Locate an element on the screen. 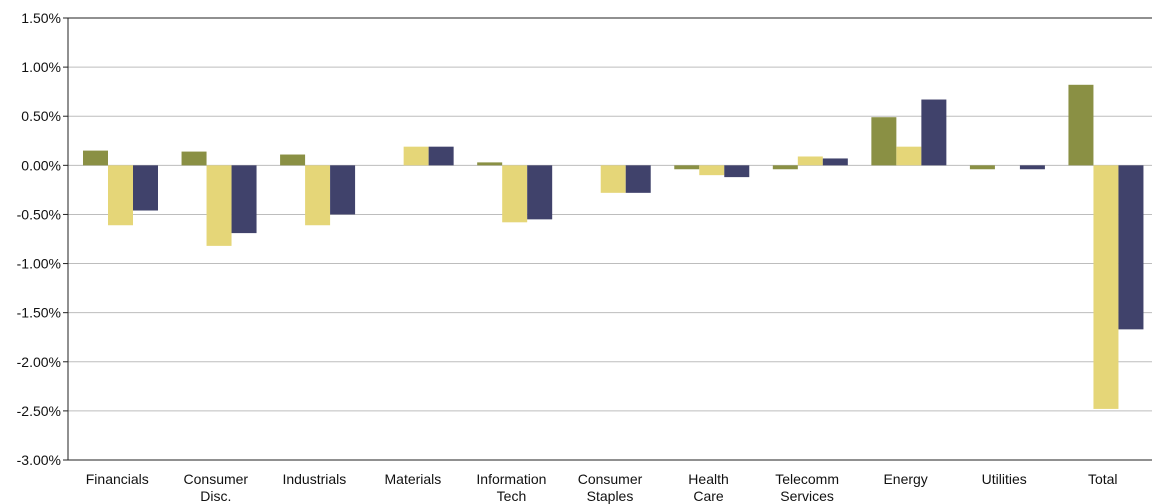  bar-information-tech-s3 is located at coordinates (540, 192).